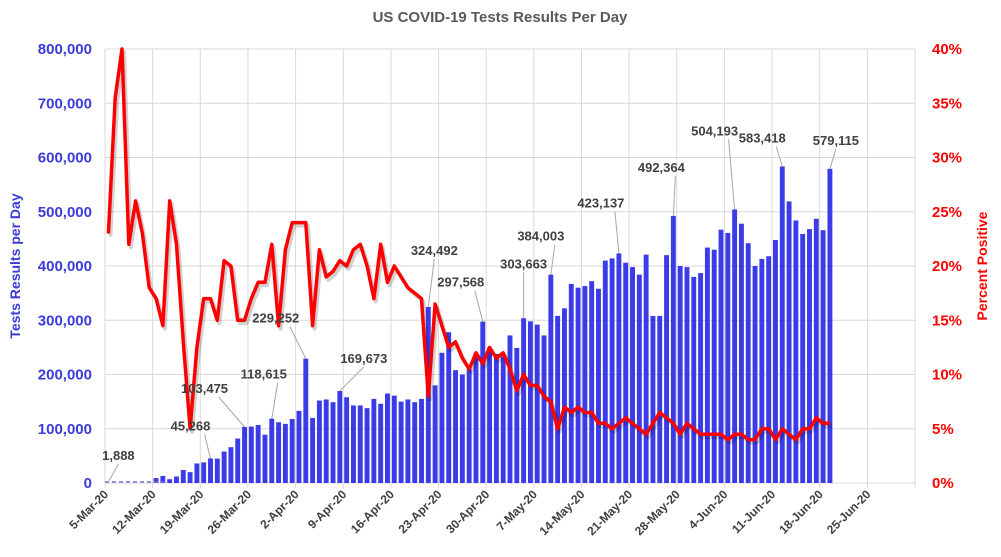 Image resolution: width=1001 pixels, height=557 pixels. Describe the element at coordinates (801, 512) in the screenshot. I see `x-tick-label: 18-Jun-20` at that location.